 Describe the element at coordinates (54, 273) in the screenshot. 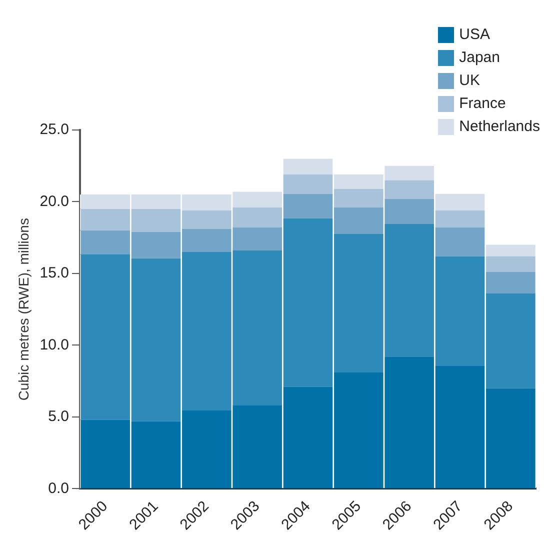

I see `y-tick-label: 15.0` at that location.